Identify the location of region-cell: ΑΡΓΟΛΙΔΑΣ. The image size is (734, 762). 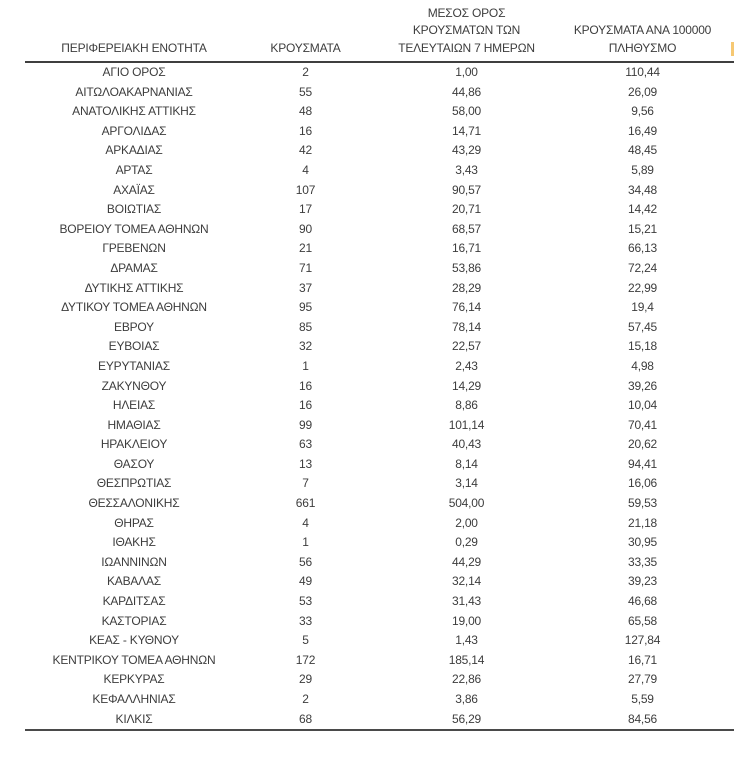
(134, 130).